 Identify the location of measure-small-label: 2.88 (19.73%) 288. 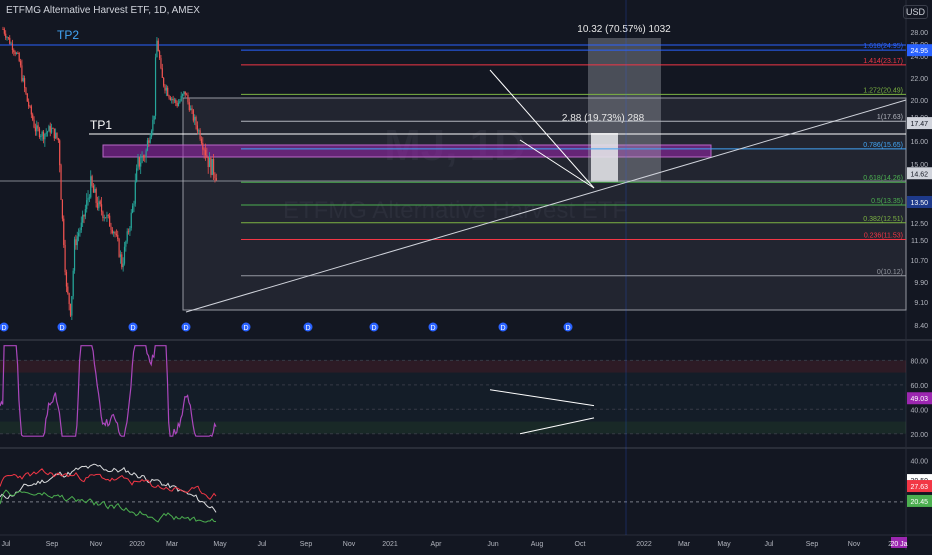
(603, 118).